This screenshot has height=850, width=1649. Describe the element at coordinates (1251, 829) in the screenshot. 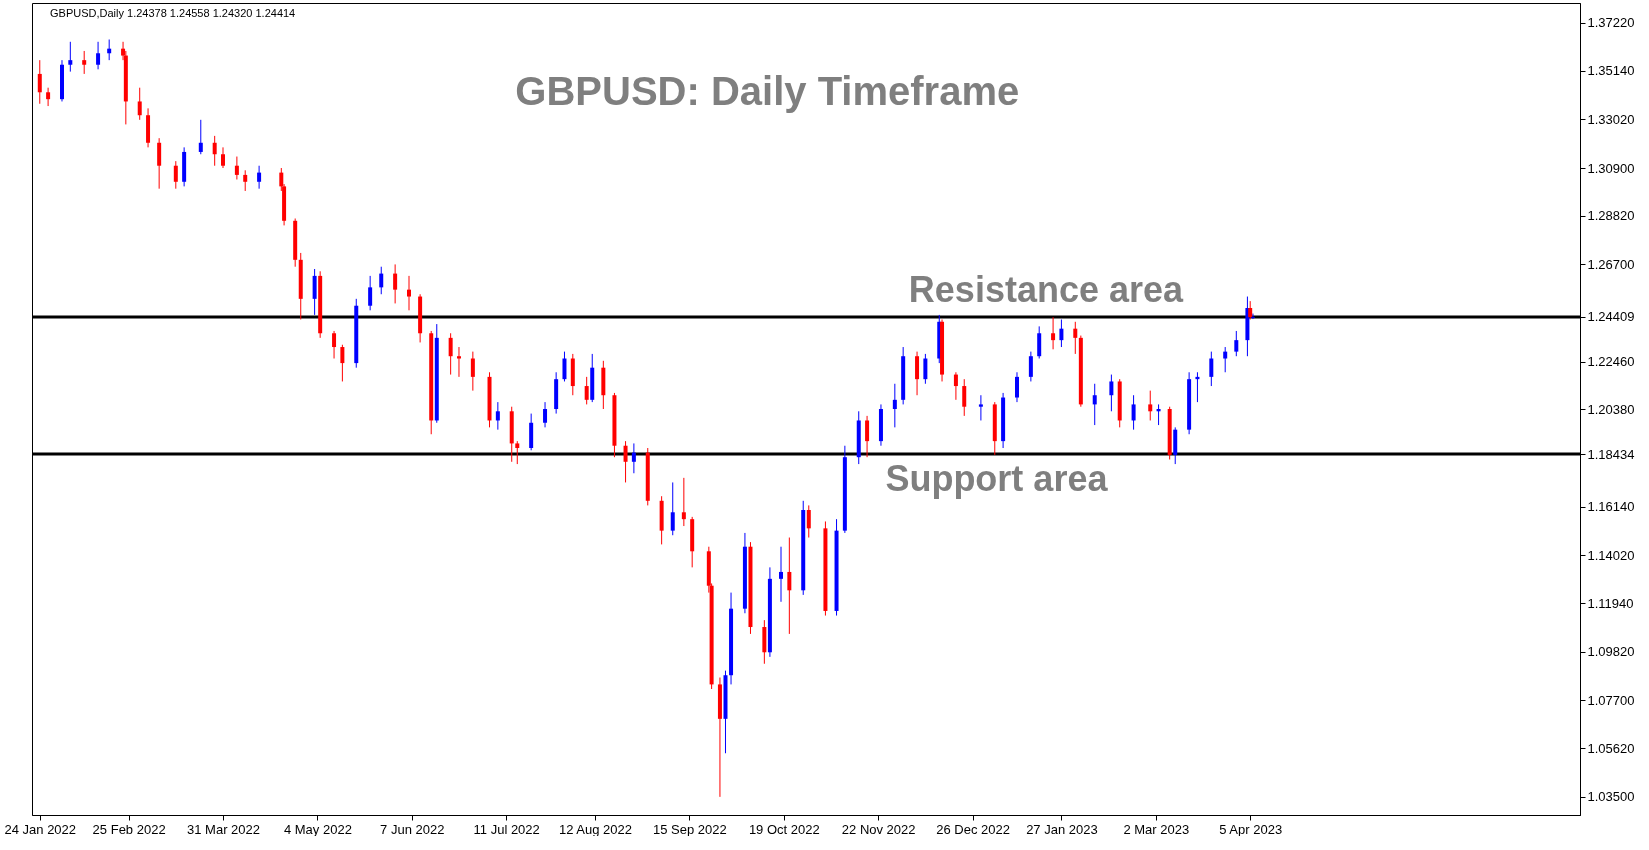

I see `x-tick-label: 5 Apr 2023` at that location.